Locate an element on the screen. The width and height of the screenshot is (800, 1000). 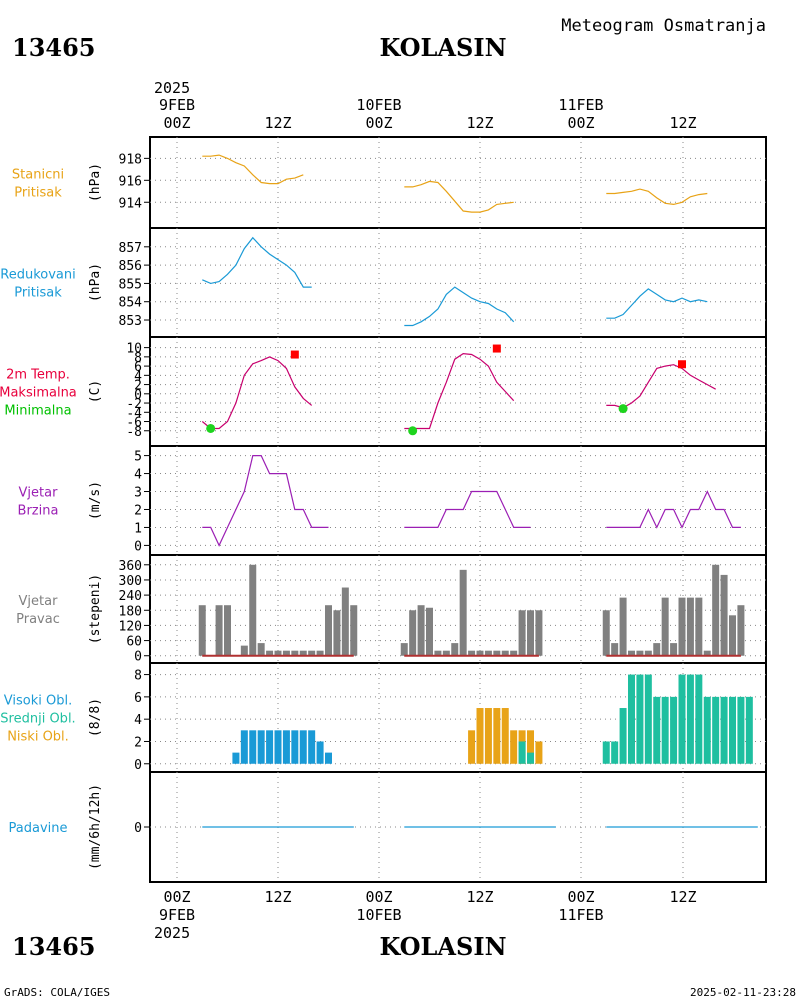
top-hour-2: 00Z is located at coordinates (378, 123).